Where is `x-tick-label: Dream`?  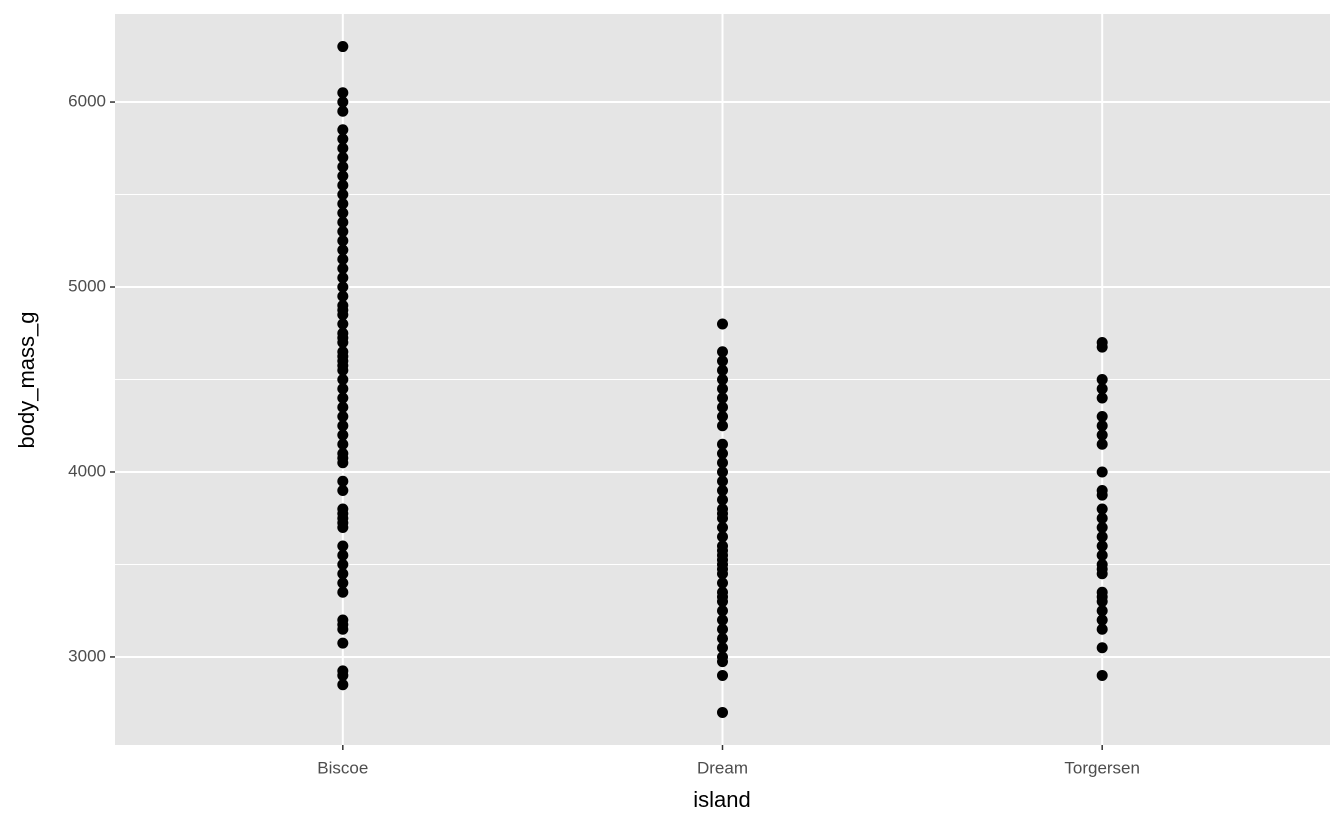 x-tick-label: Dream is located at coordinates (722, 767).